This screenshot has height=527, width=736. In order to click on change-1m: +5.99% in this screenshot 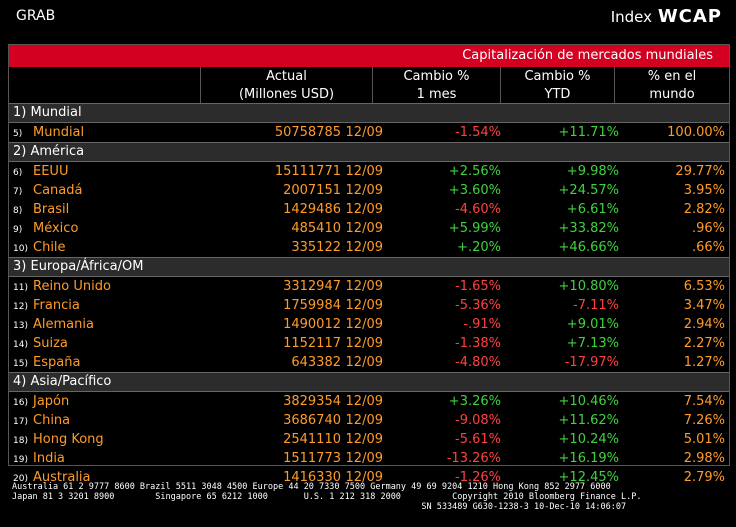, I will do `click(474, 228)`.